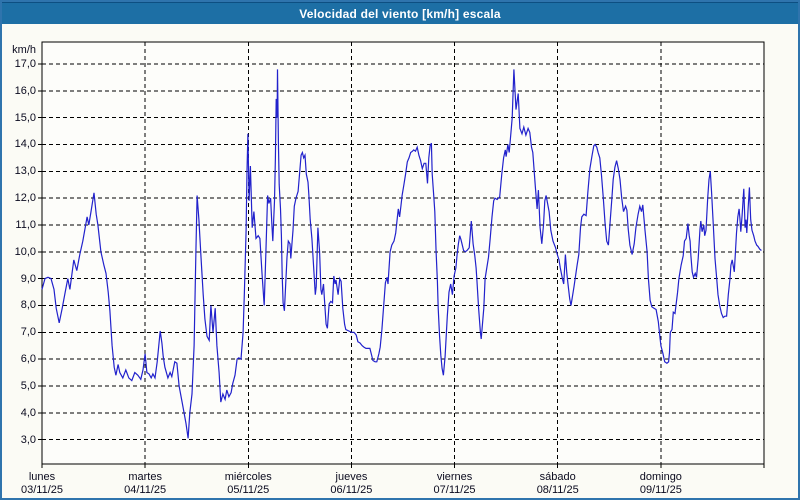  I want to click on y-tick-label: 15,0, so click(25, 117).